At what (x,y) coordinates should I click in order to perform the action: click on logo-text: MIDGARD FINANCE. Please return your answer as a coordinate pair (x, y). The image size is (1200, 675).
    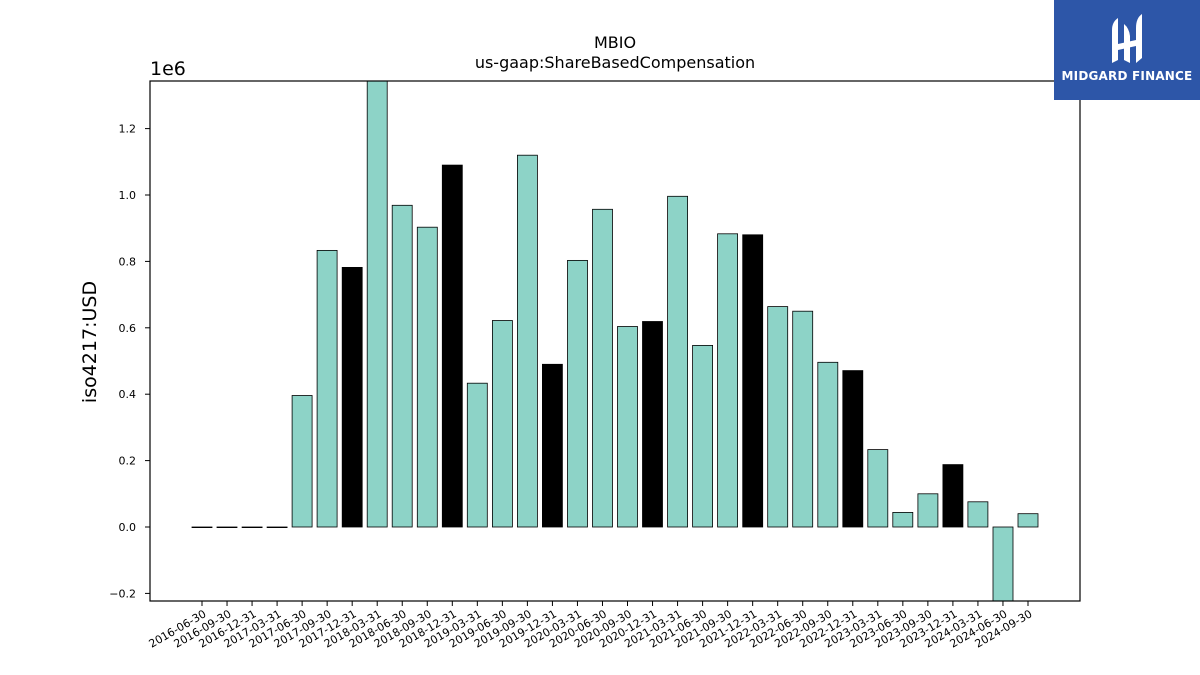
    Looking at the image, I should click on (1127, 76).